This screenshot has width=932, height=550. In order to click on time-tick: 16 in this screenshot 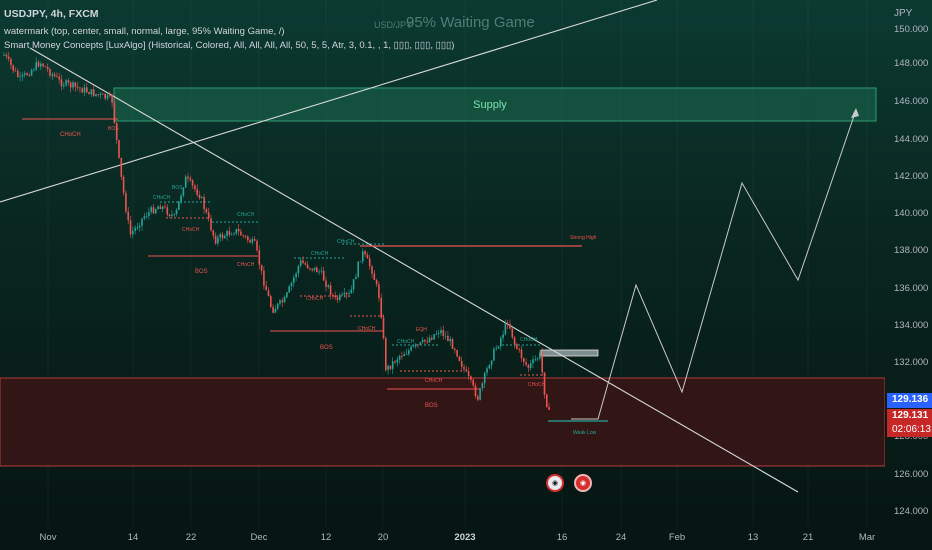, I will do `click(562, 537)`.